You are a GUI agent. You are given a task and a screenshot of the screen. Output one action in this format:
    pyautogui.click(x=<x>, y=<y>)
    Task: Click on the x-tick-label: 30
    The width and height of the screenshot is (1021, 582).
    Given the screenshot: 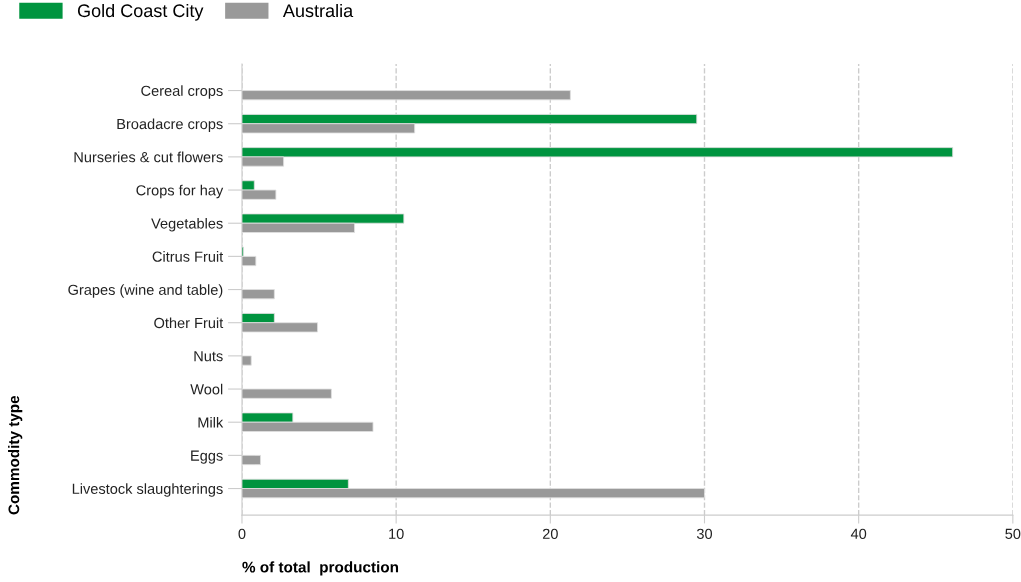 What is the action you would take?
    pyautogui.click(x=704, y=533)
    